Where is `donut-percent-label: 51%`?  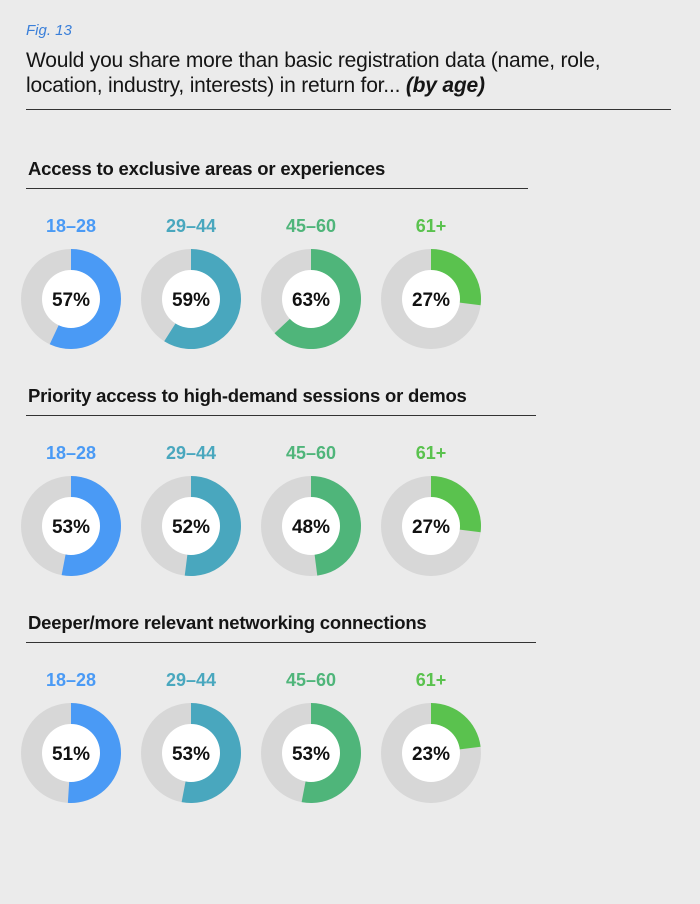
donut-percent-label: 51% is located at coordinates (71, 754).